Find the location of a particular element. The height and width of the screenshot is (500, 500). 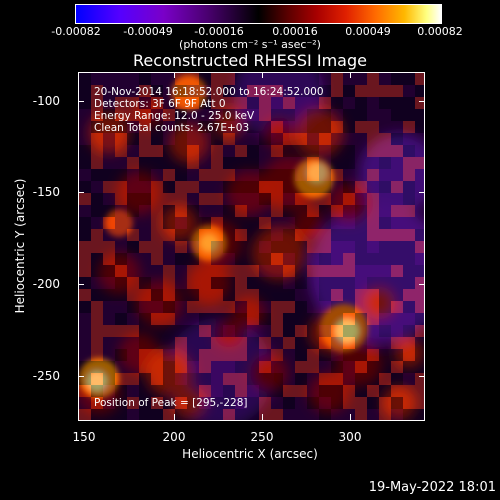

y-tick-label: -250 is located at coordinates (46, 376).